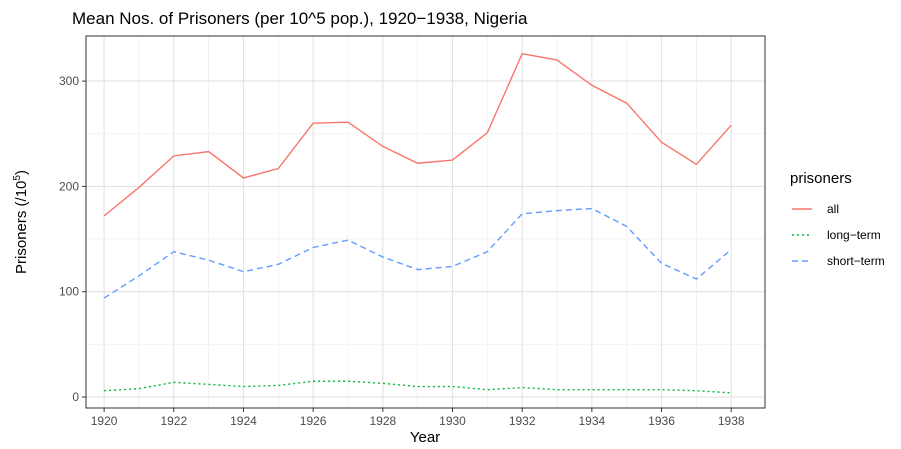 This screenshot has width=901, height=449. What do you see at coordinates (821, 178) in the screenshot?
I see `legend-title: prisoners` at bounding box center [821, 178].